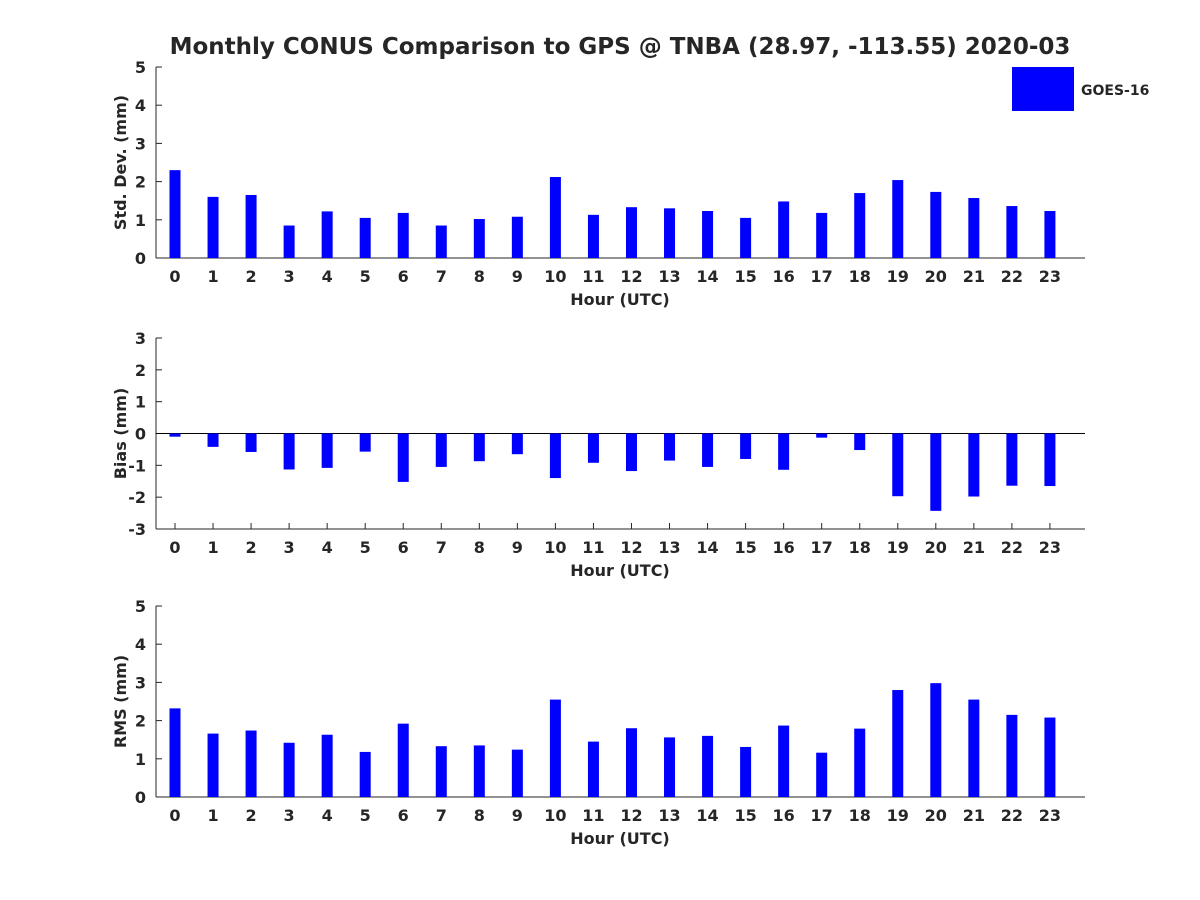 Image resolution: width=1200 pixels, height=900 pixels. Describe the element at coordinates (822, 815) in the screenshot. I see `rms-x-tick-label: 17` at that location.